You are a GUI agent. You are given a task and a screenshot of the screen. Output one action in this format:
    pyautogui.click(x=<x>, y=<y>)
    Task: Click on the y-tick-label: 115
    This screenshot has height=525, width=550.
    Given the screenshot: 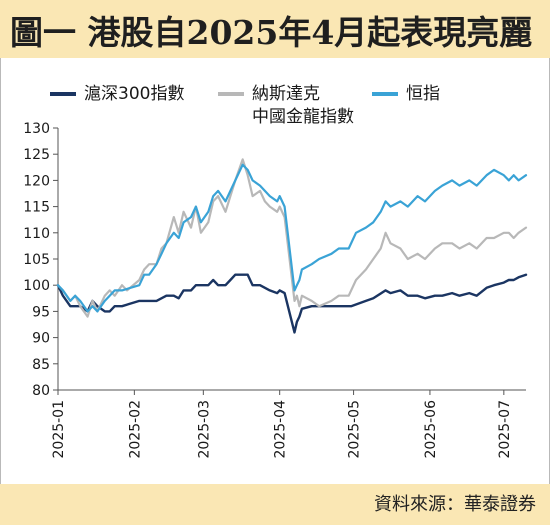 What is the action you would take?
    pyautogui.click(x=36, y=208)
    